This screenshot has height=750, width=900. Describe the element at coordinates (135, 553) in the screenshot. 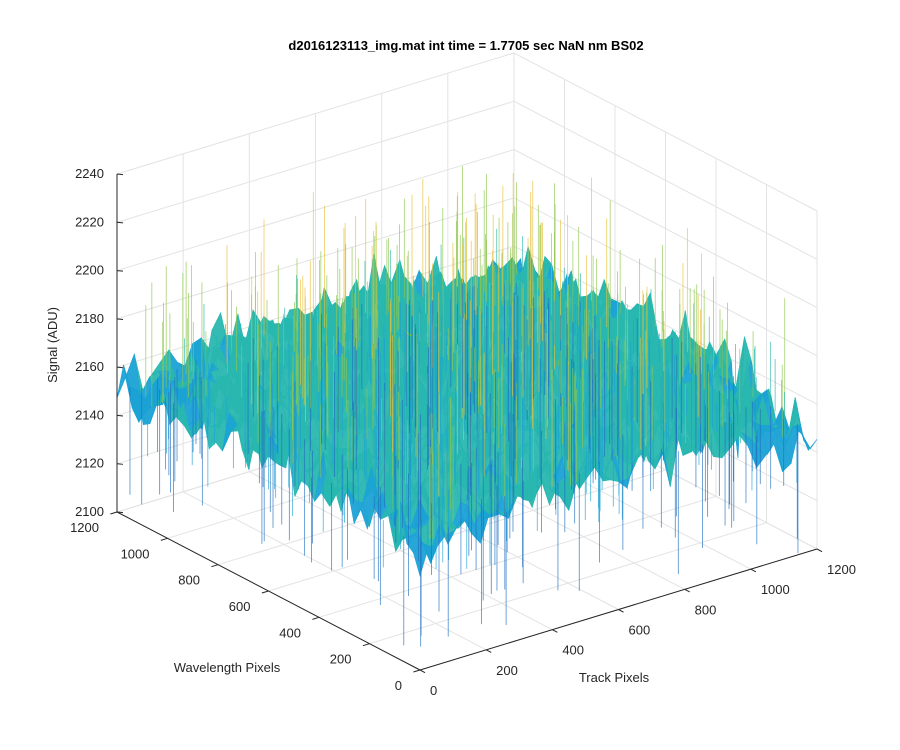

I see `y-tick-label: 1000` at that location.